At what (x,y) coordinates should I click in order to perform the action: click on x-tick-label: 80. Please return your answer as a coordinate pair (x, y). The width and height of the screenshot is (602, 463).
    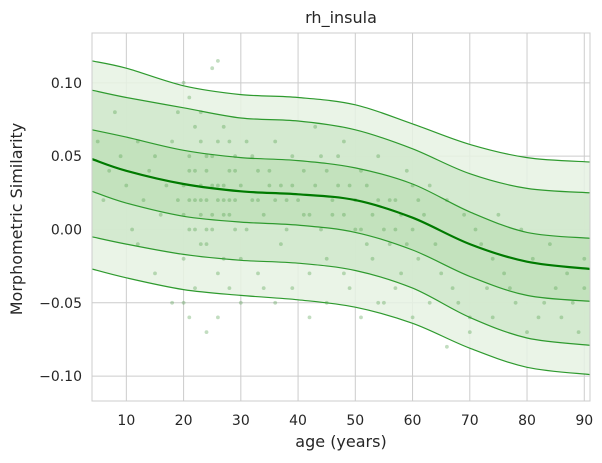
    Looking at the image, I should click on (527, 421).